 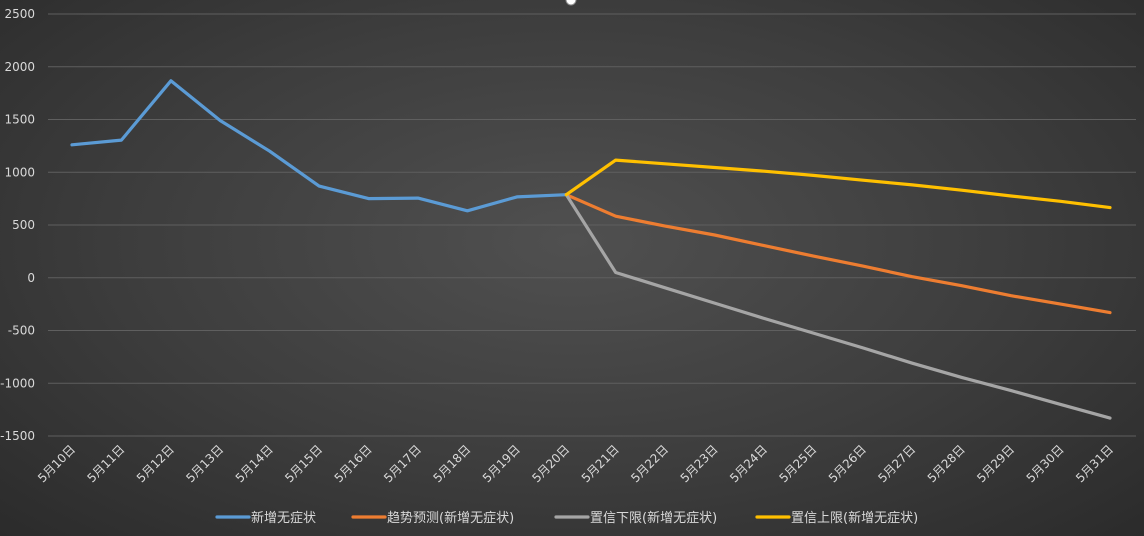 What do you see at coordinates (17, 383) in the screenshot?
I see `y-tick-label: -1000` at bounding box center [17, 383].